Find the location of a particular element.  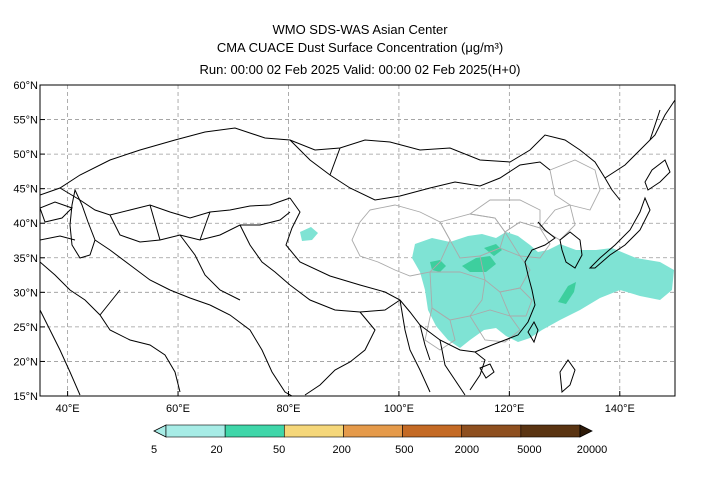

lon-tick-label: 80°E is located at coordinates (288, 409).